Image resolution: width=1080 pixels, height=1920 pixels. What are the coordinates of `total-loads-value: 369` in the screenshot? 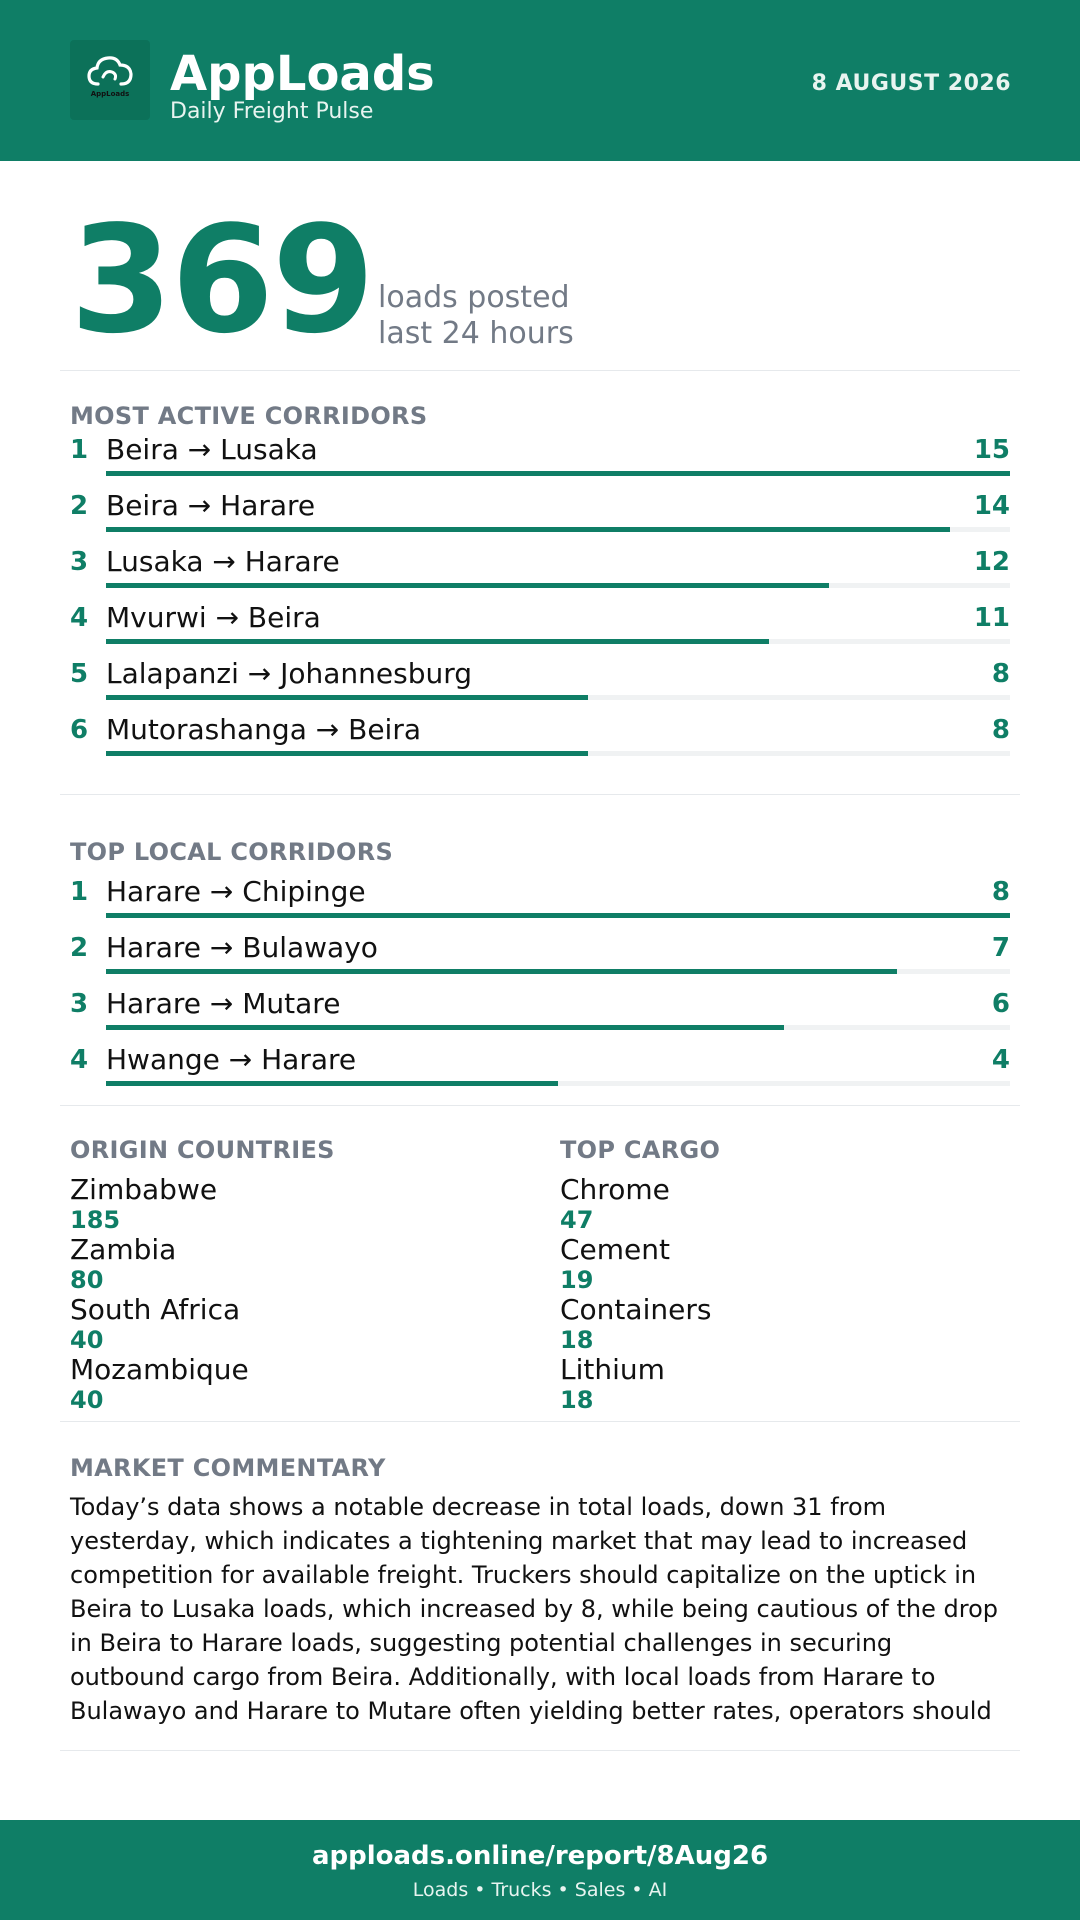 It's located at (222, 280).